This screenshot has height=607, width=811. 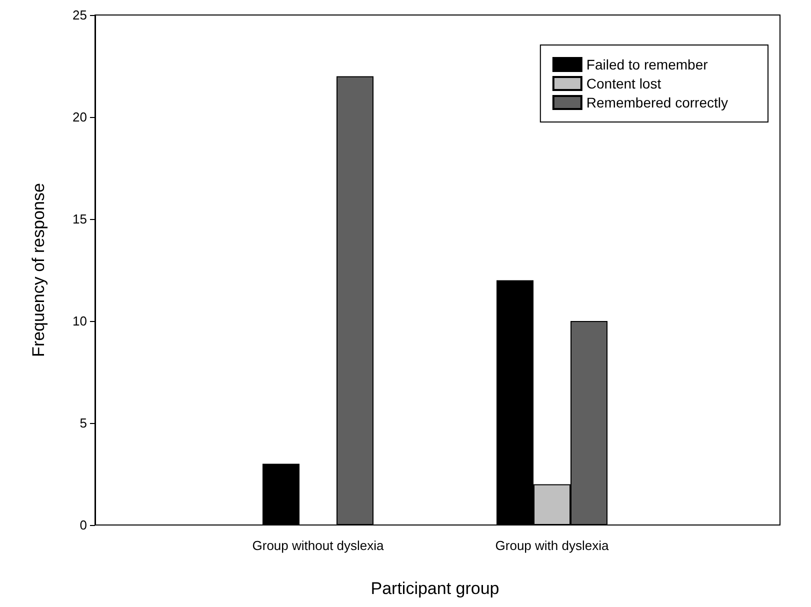 I want to click on y-tick-label: 25, so click(x=79, y=15).